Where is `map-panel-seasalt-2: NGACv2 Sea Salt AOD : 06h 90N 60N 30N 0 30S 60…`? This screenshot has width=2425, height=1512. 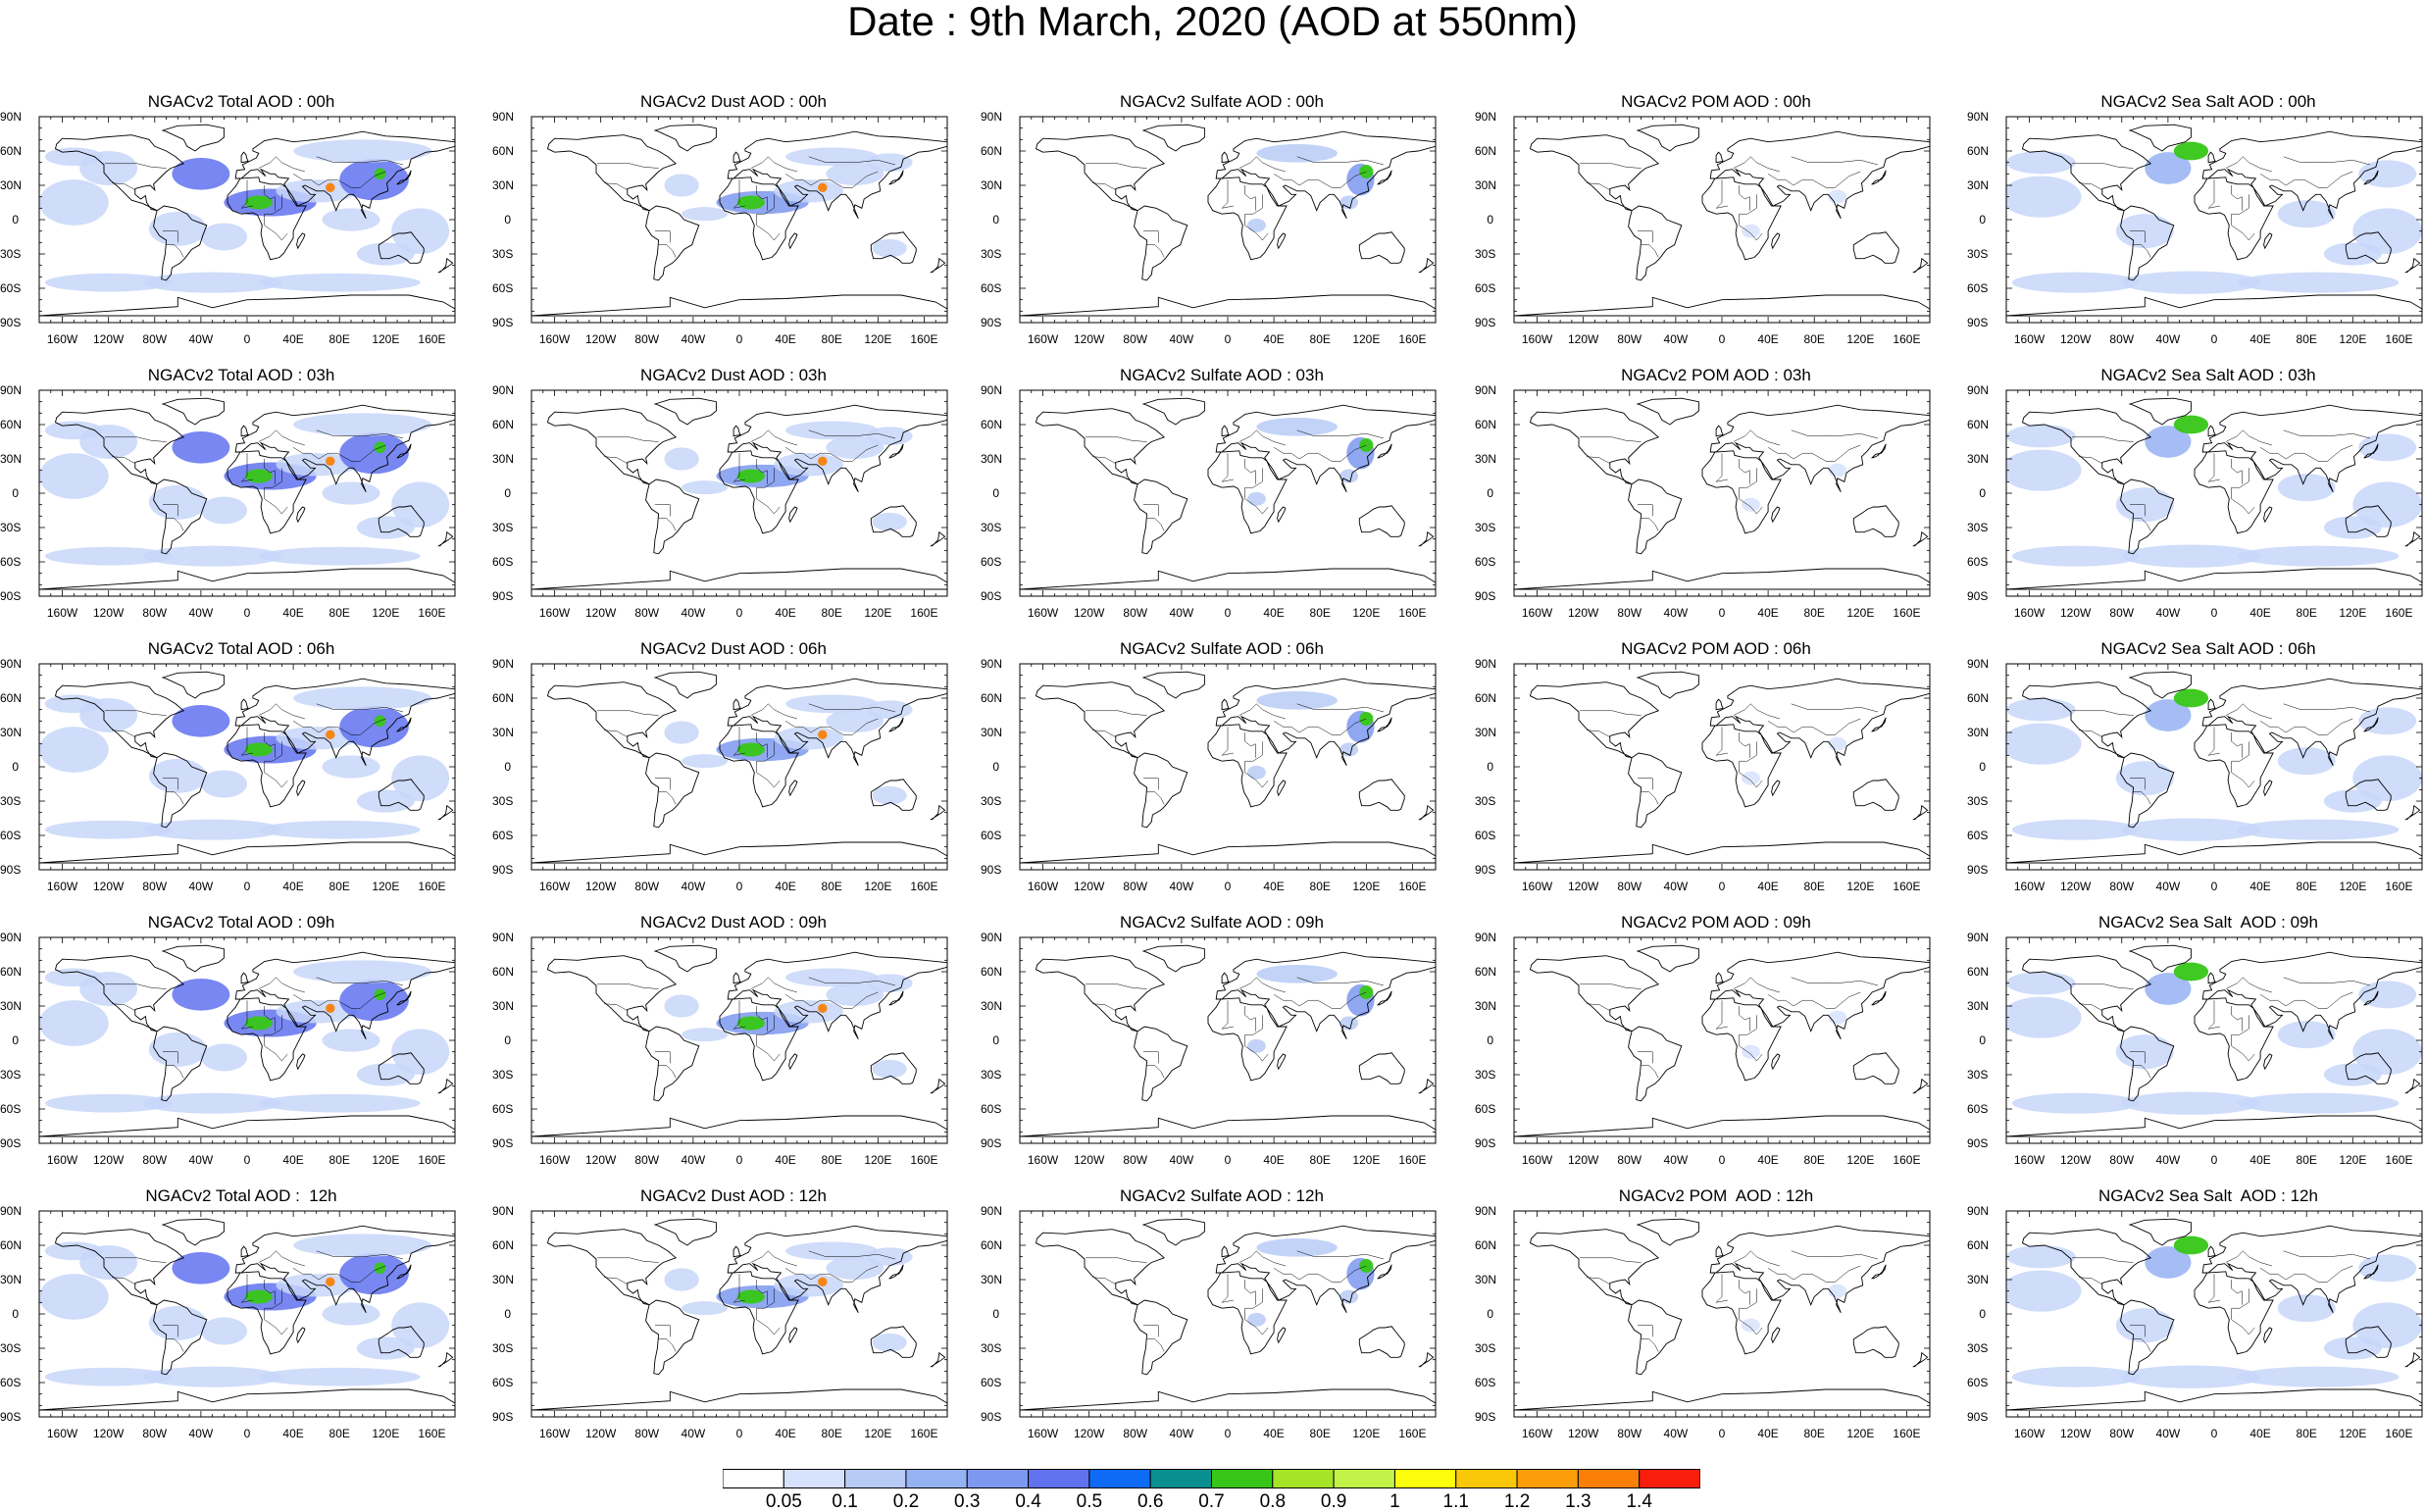 map-panel-seasalt-2: NGACv2 Sea Salt AOD : 06h 90N 60N 30N 0 30S 60… is located at coordinates (2196, 769).